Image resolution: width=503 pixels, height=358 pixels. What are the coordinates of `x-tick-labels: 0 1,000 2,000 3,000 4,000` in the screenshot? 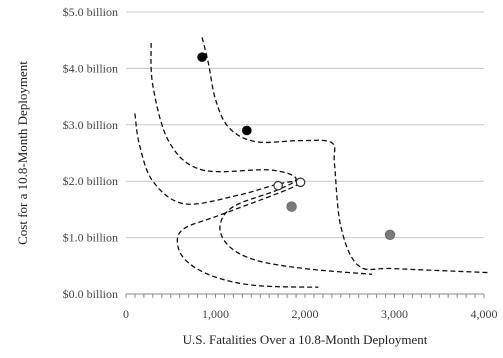 It's located at (310, 314).